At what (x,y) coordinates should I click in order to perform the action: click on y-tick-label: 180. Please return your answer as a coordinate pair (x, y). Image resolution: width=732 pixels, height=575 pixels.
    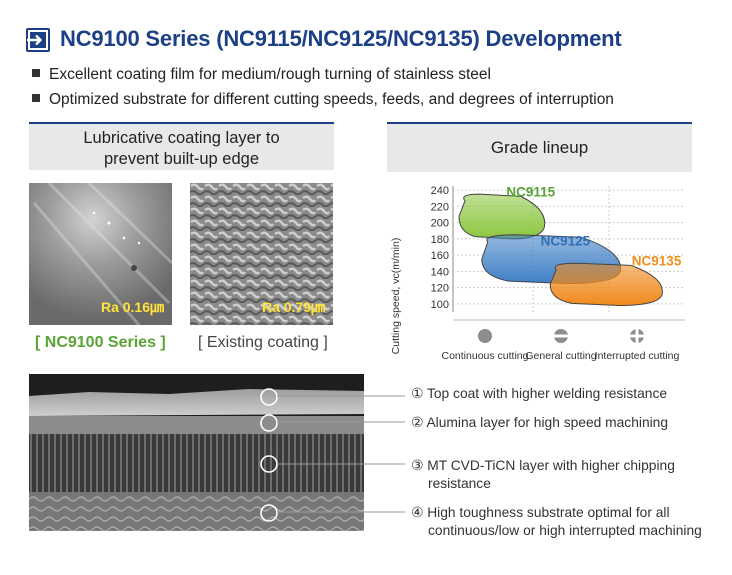
    Looking at the image, I should click on (440, 240).